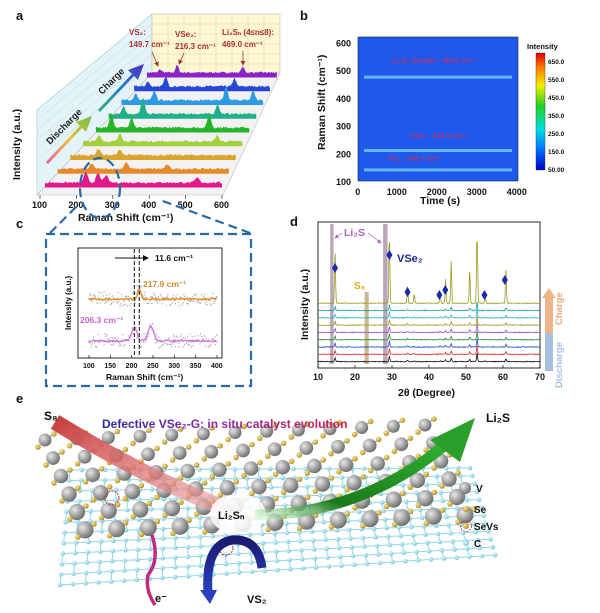 The height and width of the screenshot is (613, 600). What do you see at coordinates (556, 170) in the screenshot?
I see `colorbar-tick-label: 50.00` at bounding box center [556, 170].